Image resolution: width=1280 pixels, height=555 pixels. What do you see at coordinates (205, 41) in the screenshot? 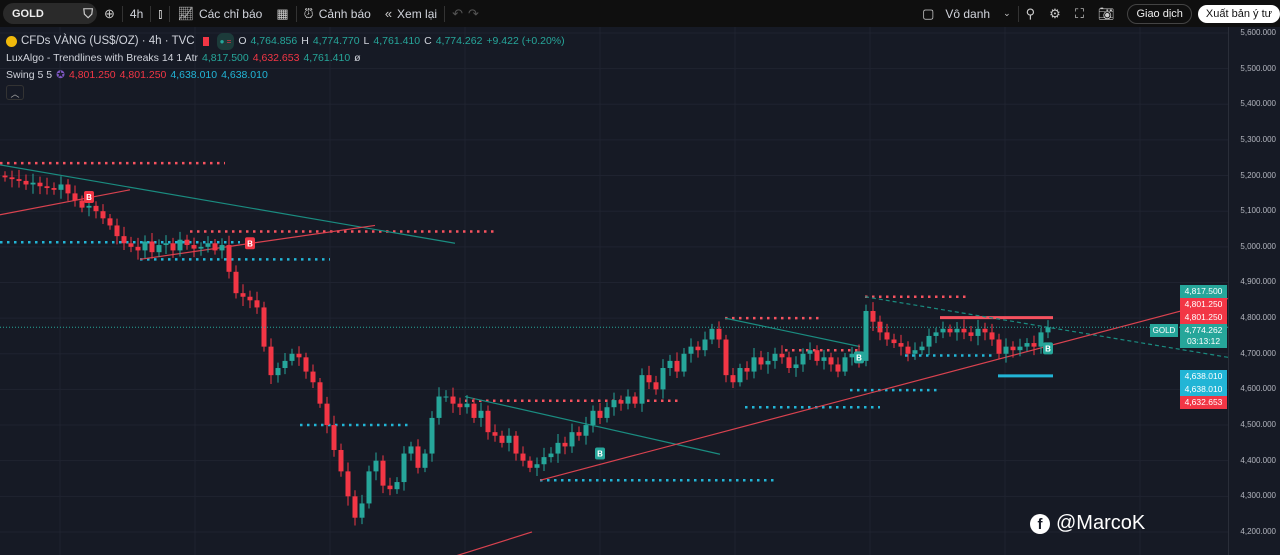
I see `flag-icon` at bounding box center [205, 41].